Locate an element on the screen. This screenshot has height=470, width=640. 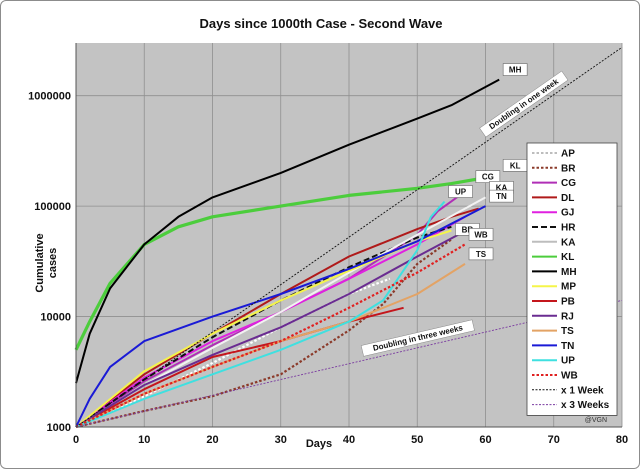
legend-label: PB is located at coordinates (568, 302).